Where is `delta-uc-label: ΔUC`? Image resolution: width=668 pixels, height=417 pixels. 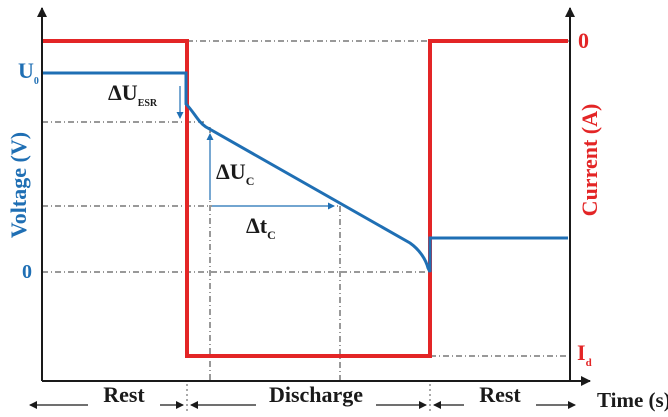 delta-uc-label: ΔUC is located at coordinates (235, 173).